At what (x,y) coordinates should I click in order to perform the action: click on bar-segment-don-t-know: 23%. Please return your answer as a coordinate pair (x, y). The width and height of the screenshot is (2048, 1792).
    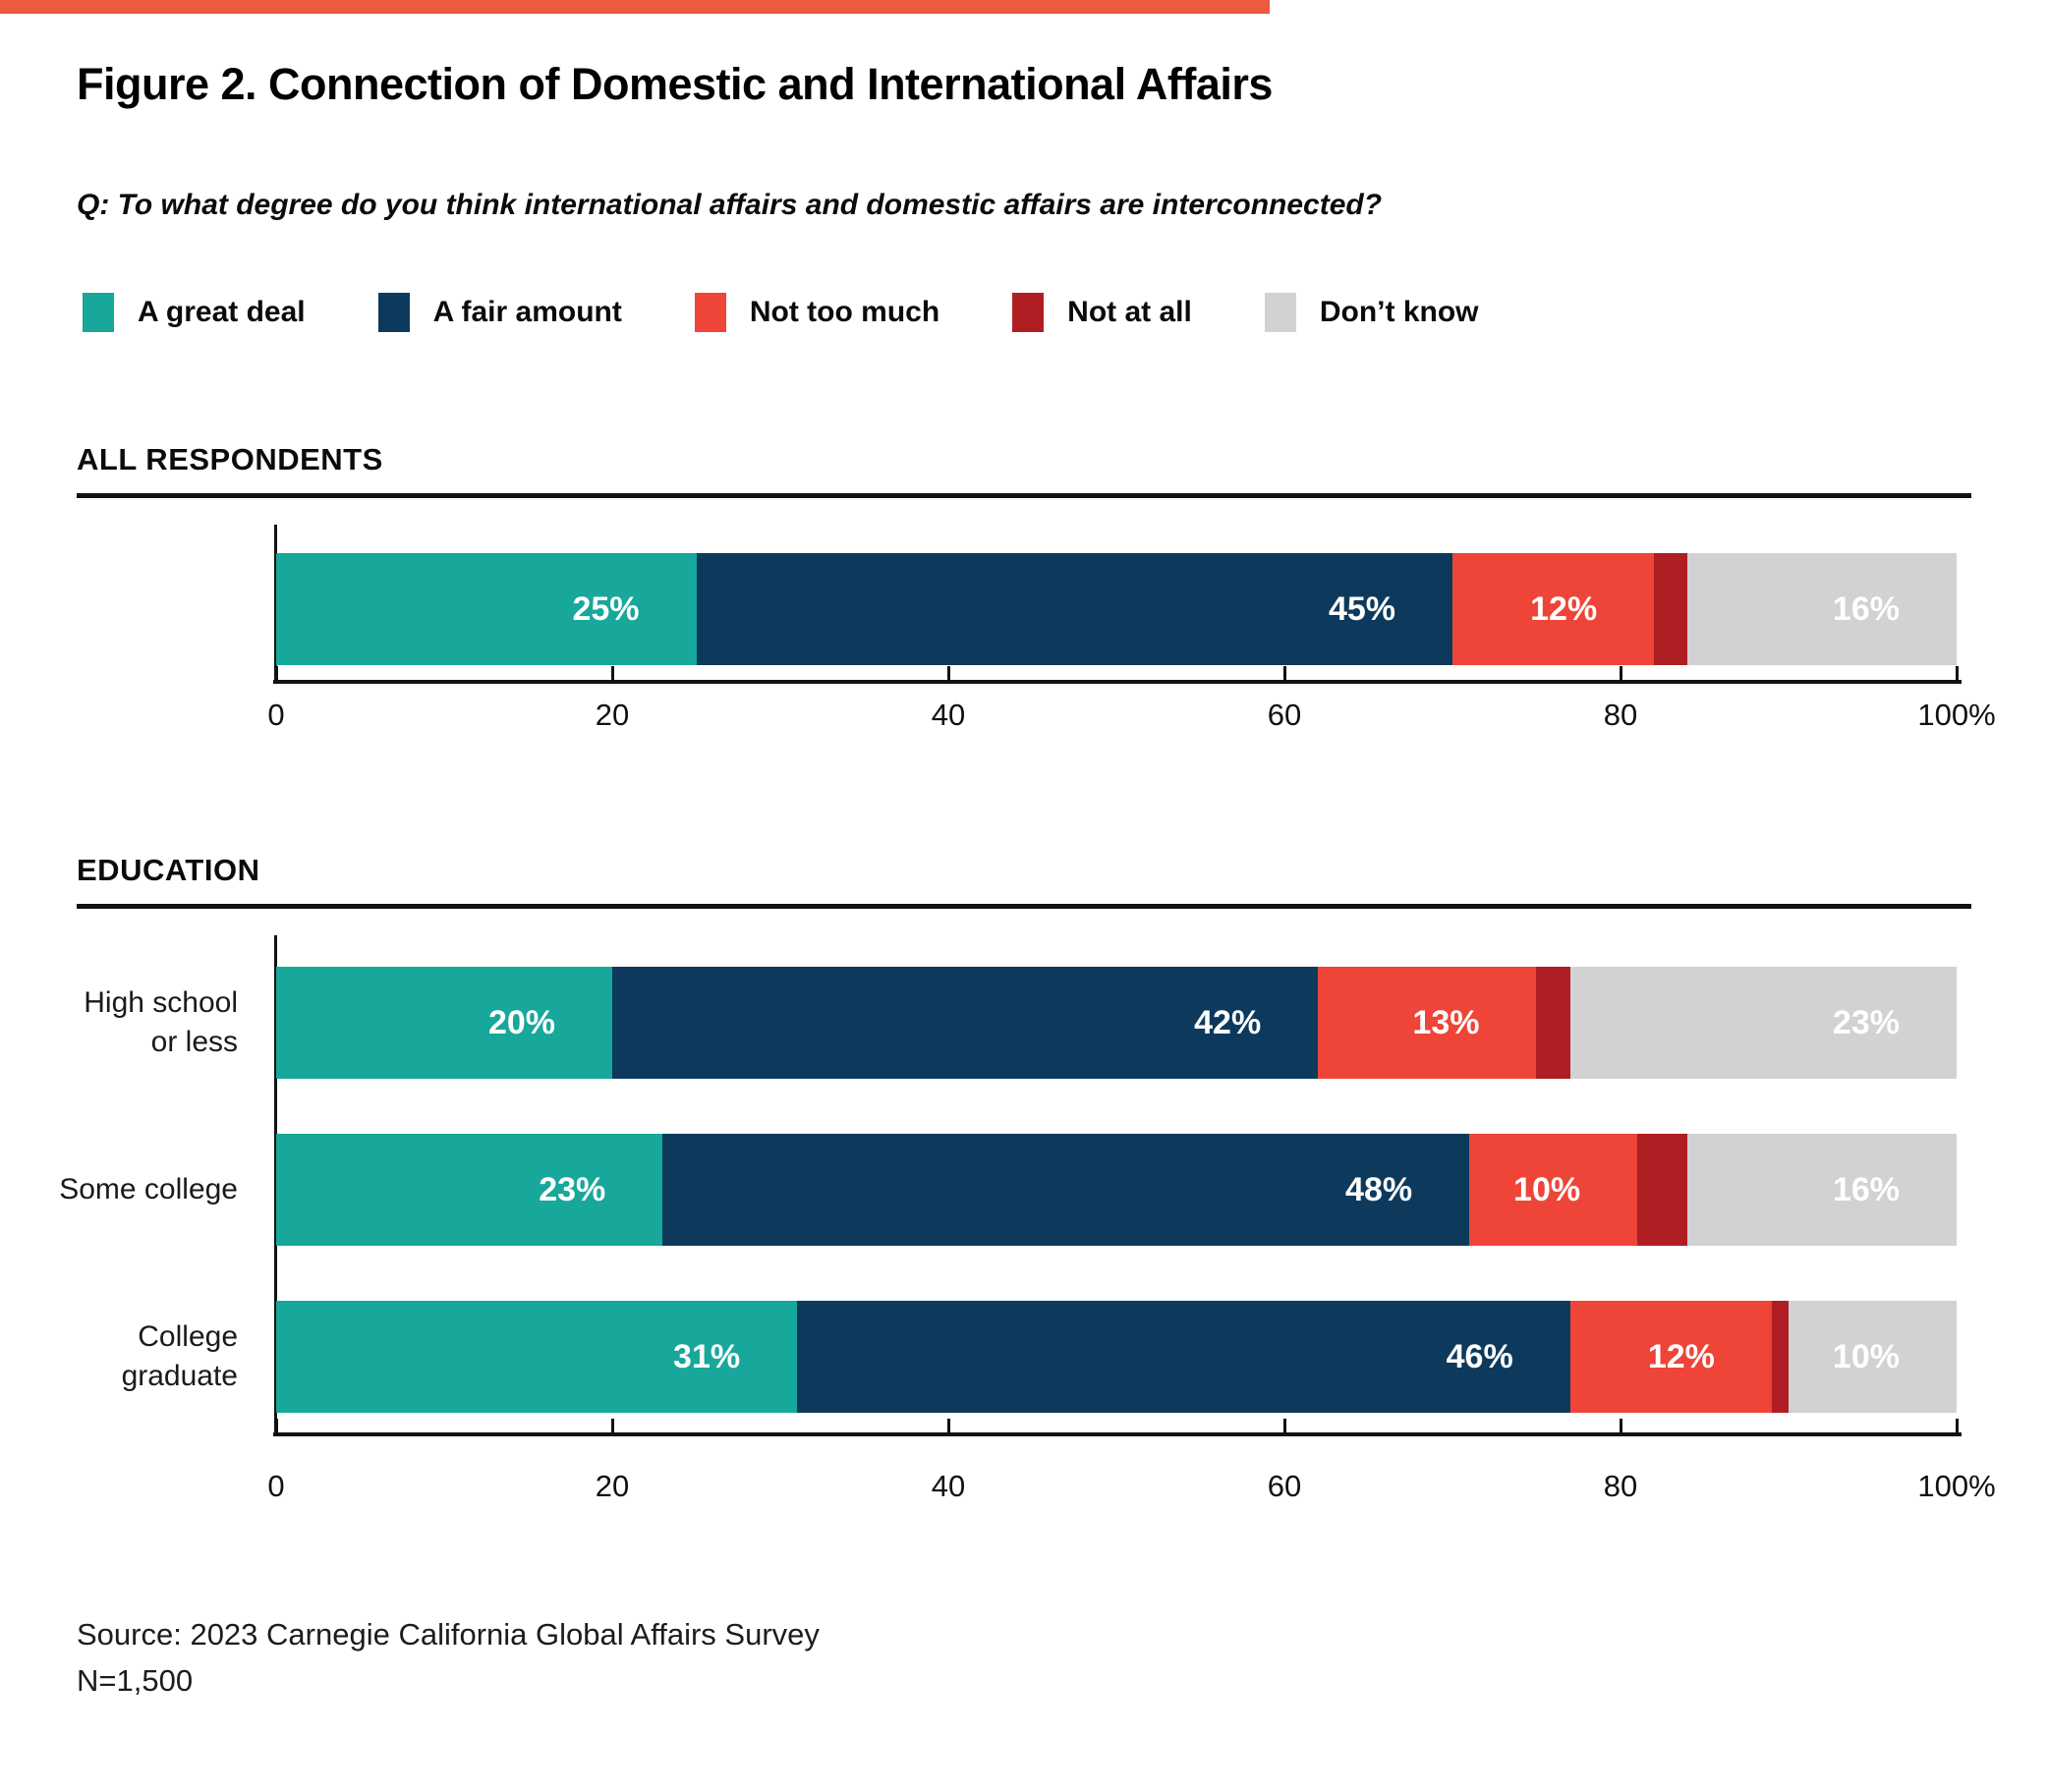
    Looking at the image, I should click on (1763, 1023).